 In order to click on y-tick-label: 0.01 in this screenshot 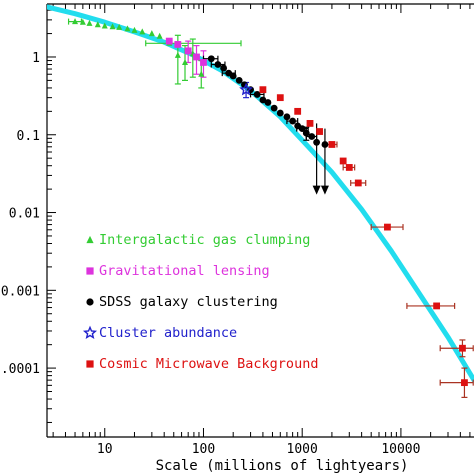, I will do `click(24, 214)`.